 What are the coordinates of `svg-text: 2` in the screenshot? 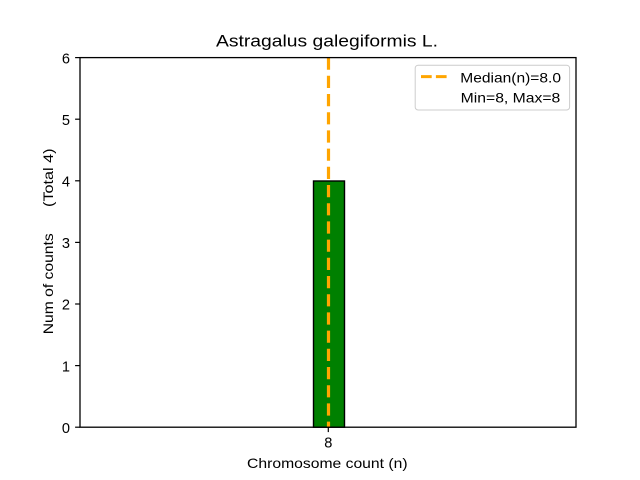 It's located at (66, 306).